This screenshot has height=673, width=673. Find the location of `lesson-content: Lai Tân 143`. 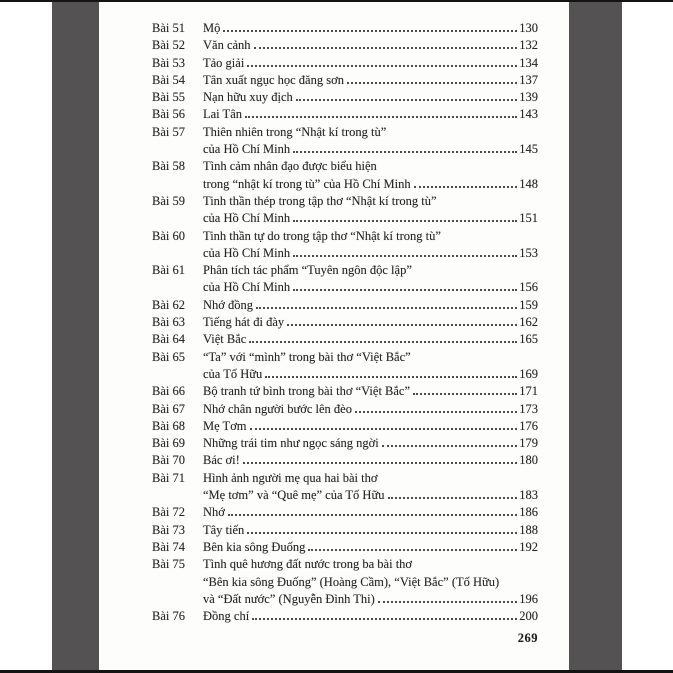

lesson-content: Lai Tân 143 is located at coordinates (370, 114).